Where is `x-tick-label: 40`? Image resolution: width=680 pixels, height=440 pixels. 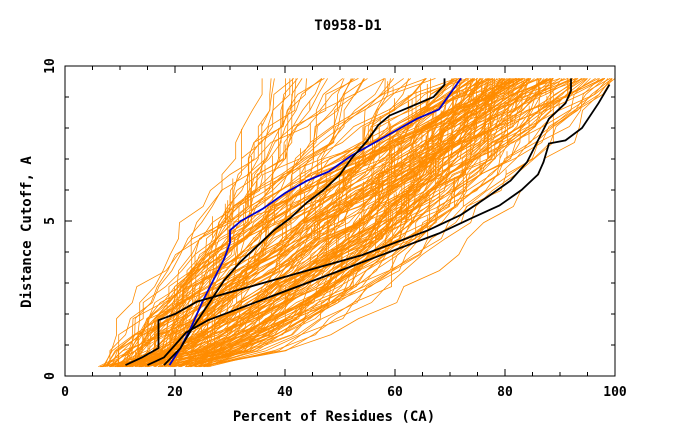
x-tick-label: 40 is located at coordinates (285, 392).